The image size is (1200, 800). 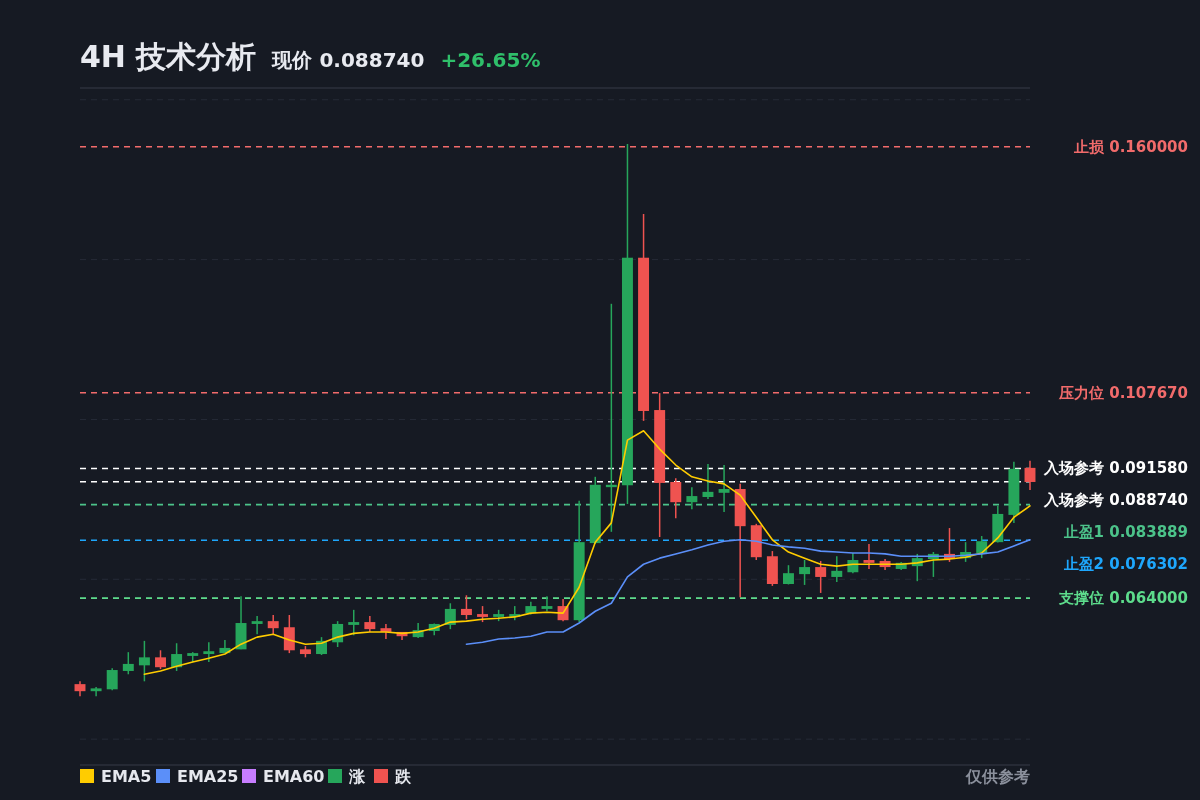 What do you see at coordinates (126, 776) in the screenshot?
I see `legend-label: EMA5` at bounding box center [126, 776].